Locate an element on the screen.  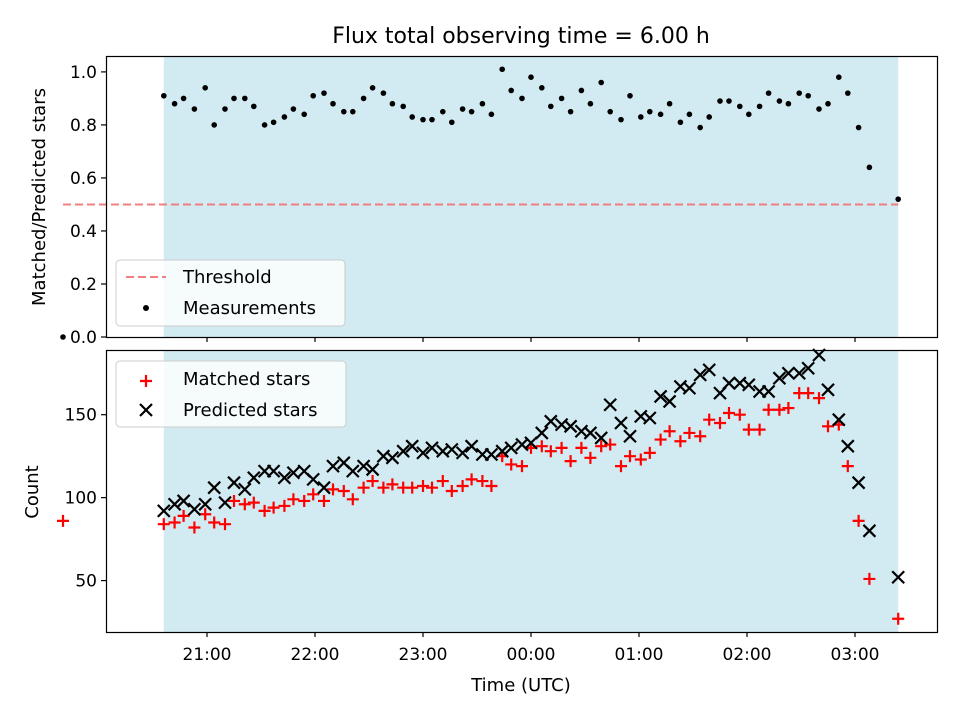
legend-measurements: Measurements is located at coordinates (249, 308).